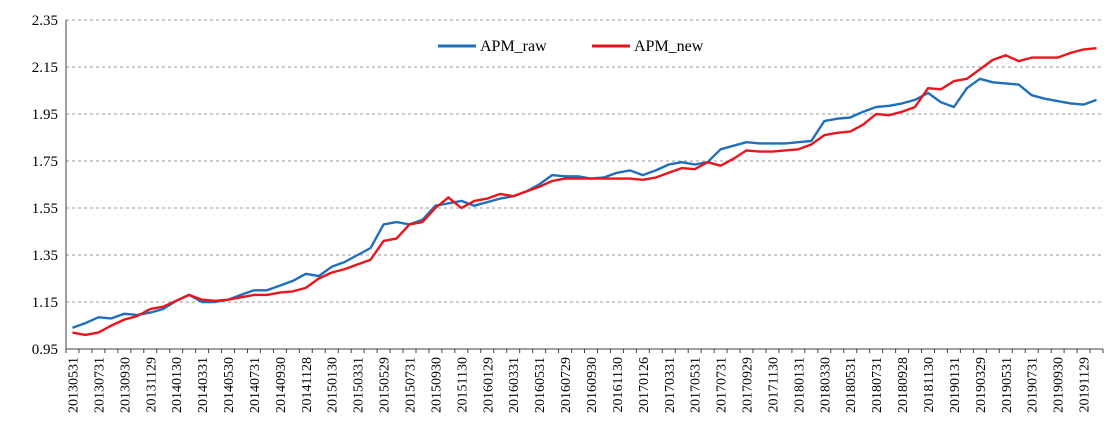 This screenshot has height=438, width=1113. I want to click on x-tick-label: 20130930, so click(125, 385).